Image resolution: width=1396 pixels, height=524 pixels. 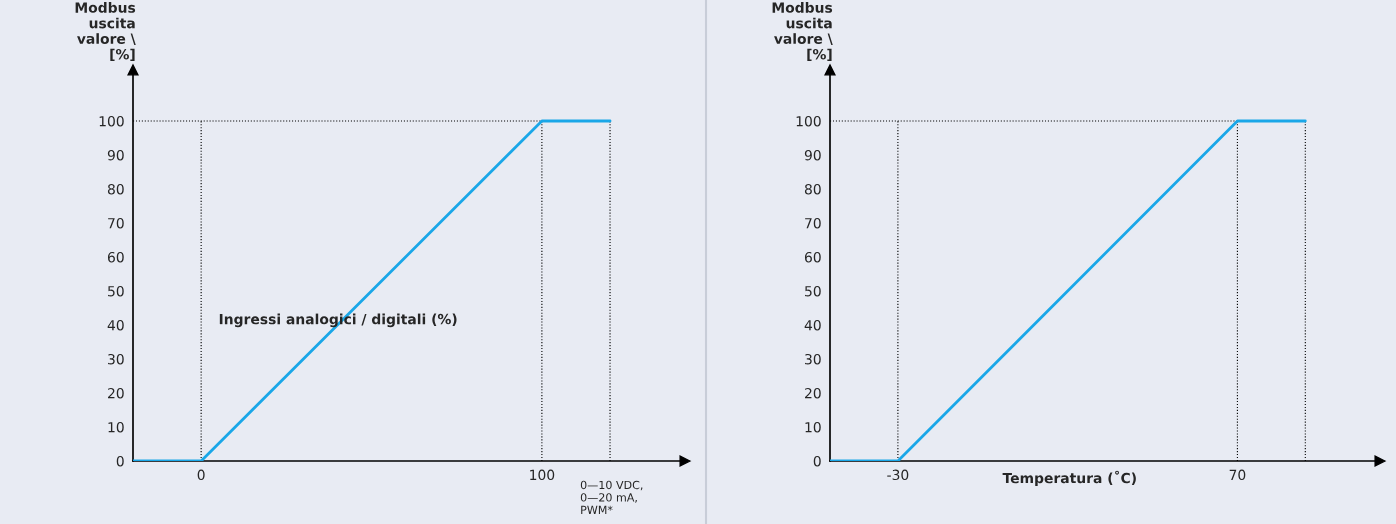 What do you see at coordinates (1237, 475) in the screenshot?
I see `x-tick-label: 70` at bounding box center [1237, 475].